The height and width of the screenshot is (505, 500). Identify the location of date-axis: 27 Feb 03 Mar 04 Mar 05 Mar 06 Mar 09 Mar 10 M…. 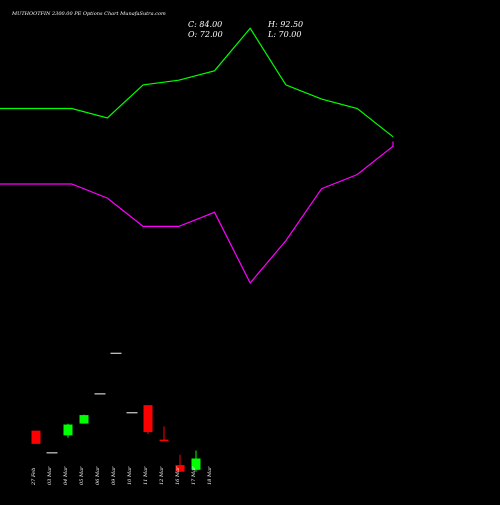
(122, 476).